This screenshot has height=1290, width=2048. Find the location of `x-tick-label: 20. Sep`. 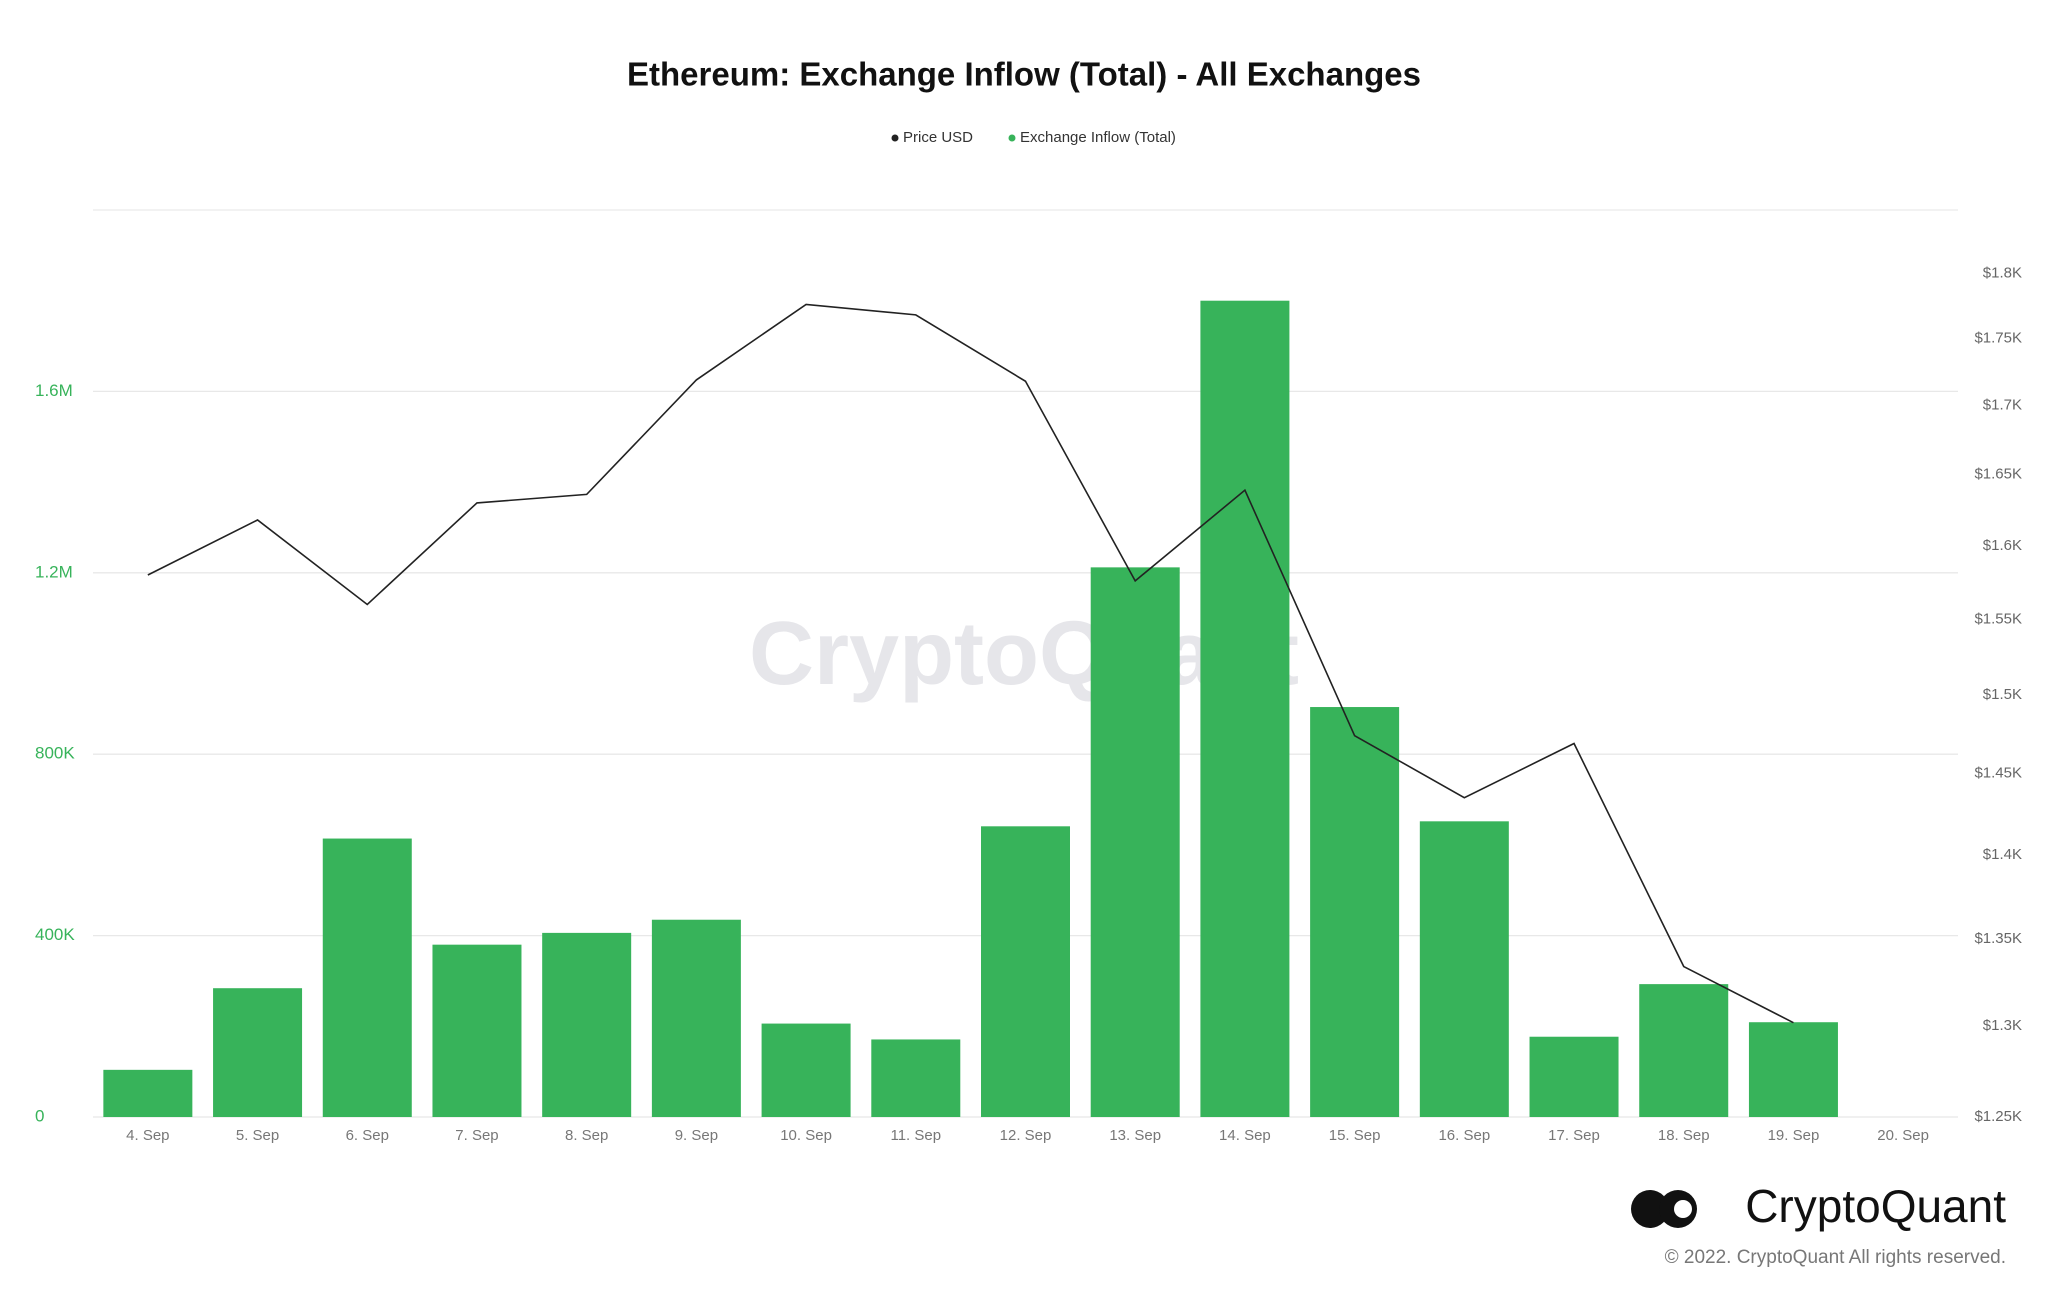

x-tick-label: 20. Sep is located at coordinates (1903, 1135).